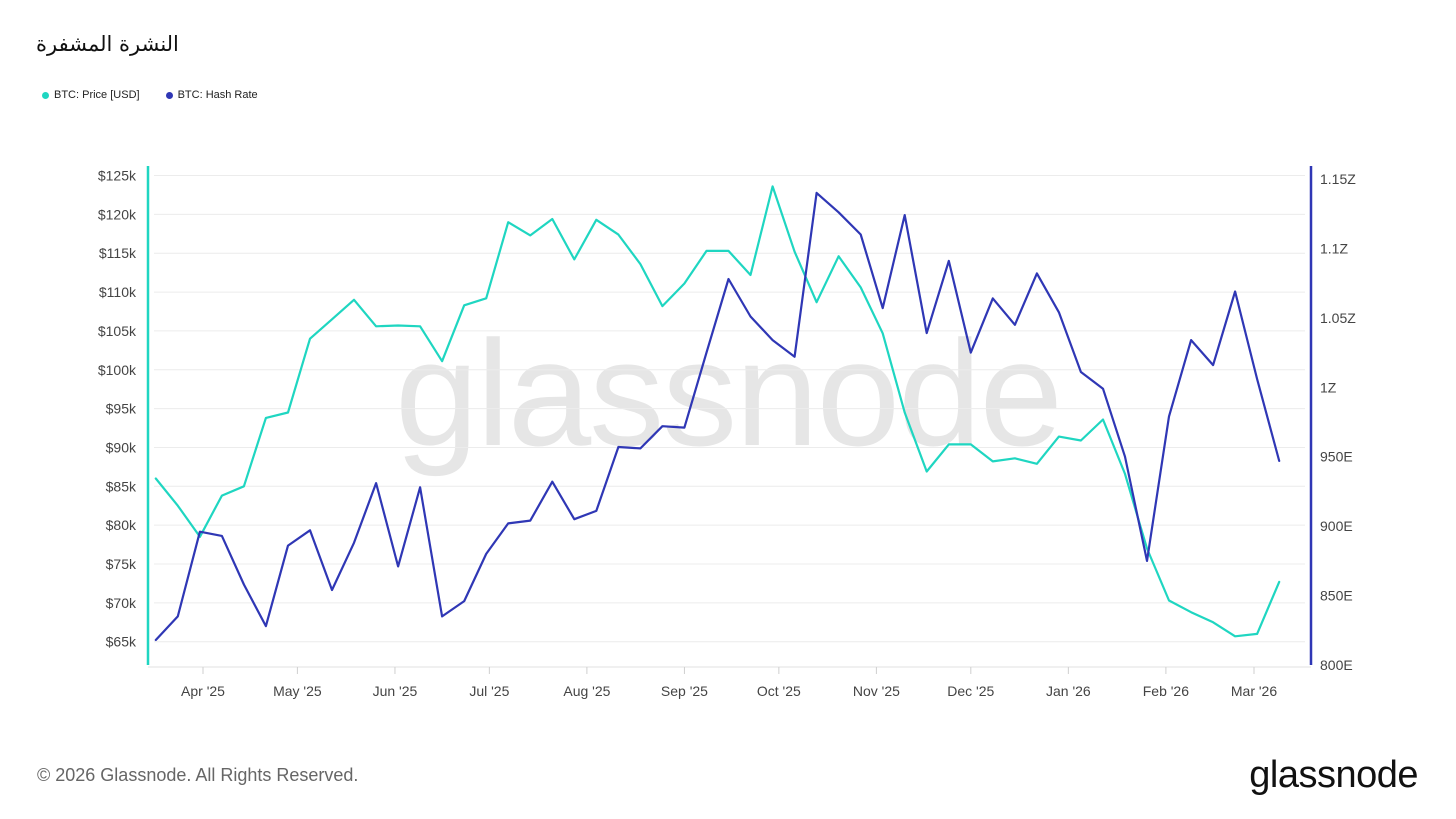 Image resolution: width=1456 pixels, height=819 pixels. I want to click on x-tick-label: Mar '26, so click(1254, 691).